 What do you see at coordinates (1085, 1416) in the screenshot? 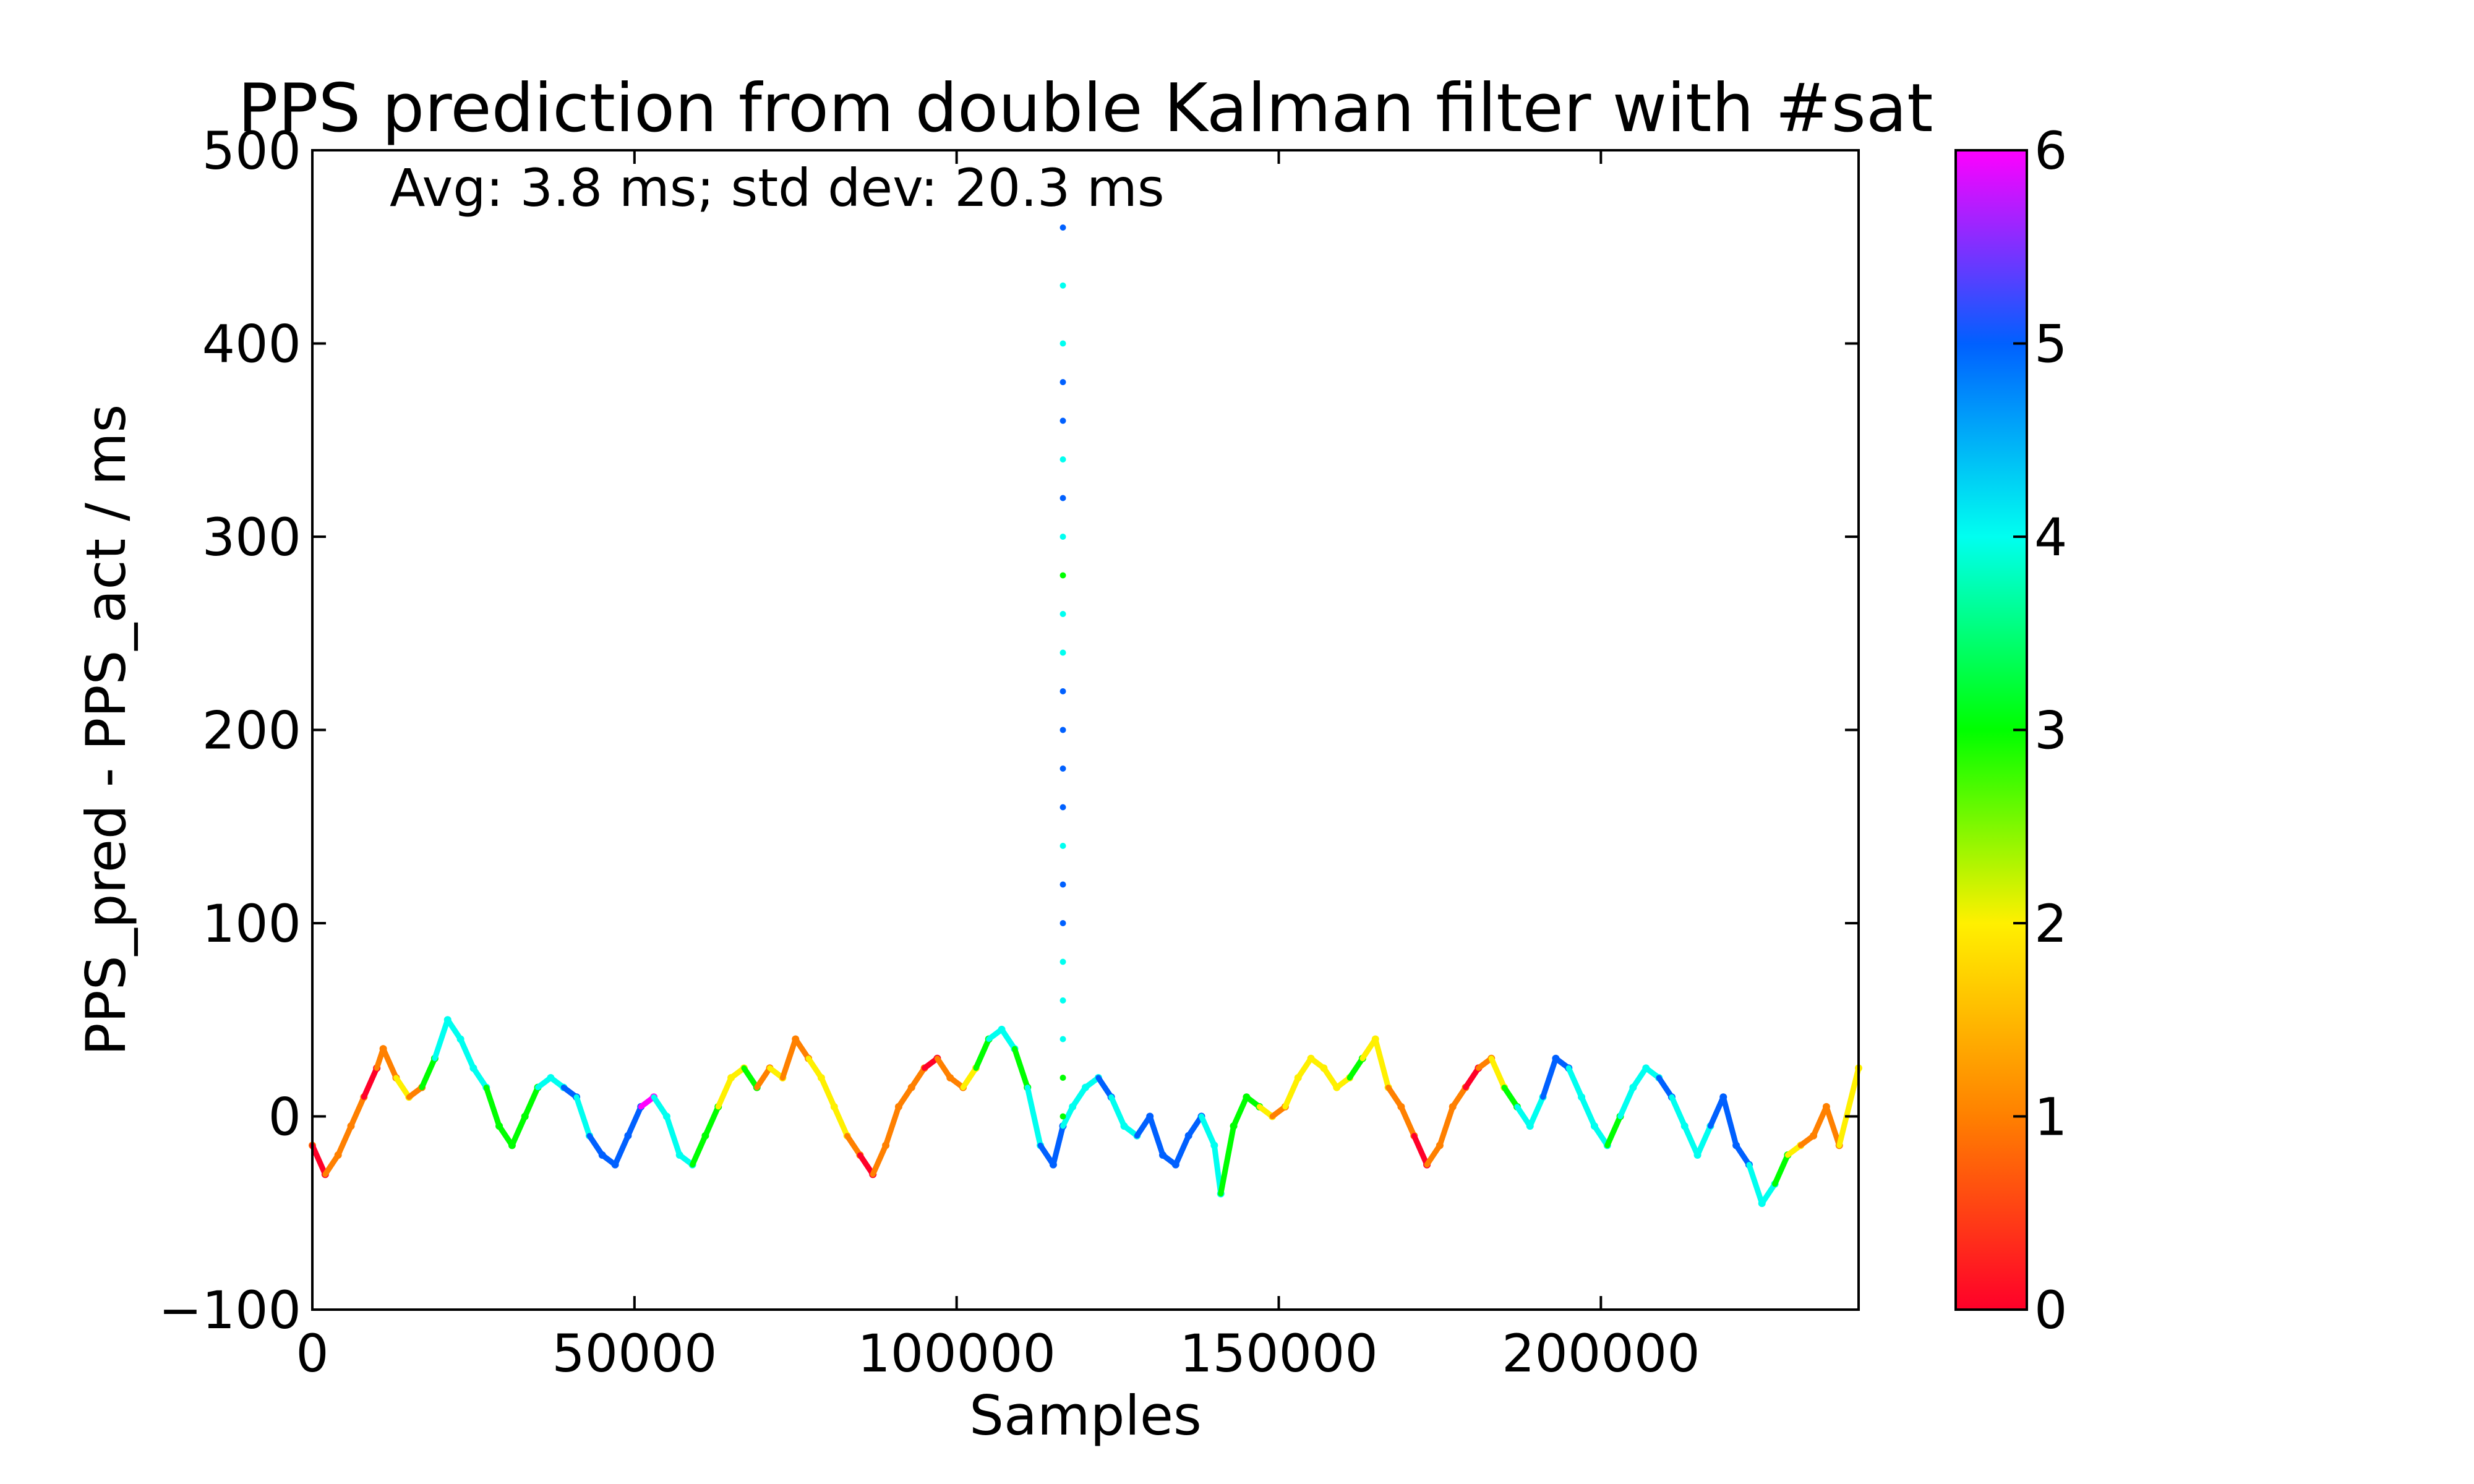
I see `x-axis-label: Samples` at bounding box center [1085, 1416].